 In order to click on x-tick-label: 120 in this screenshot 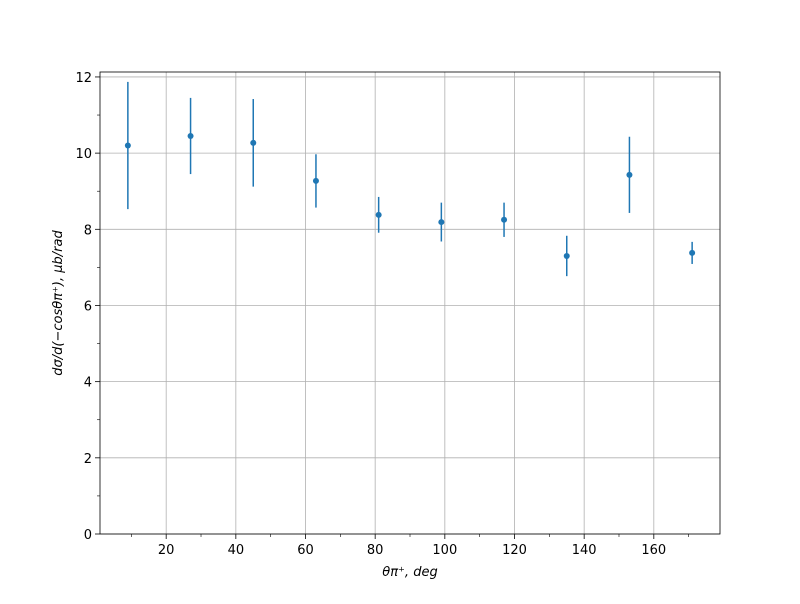, I will do `click(514, 550)`.